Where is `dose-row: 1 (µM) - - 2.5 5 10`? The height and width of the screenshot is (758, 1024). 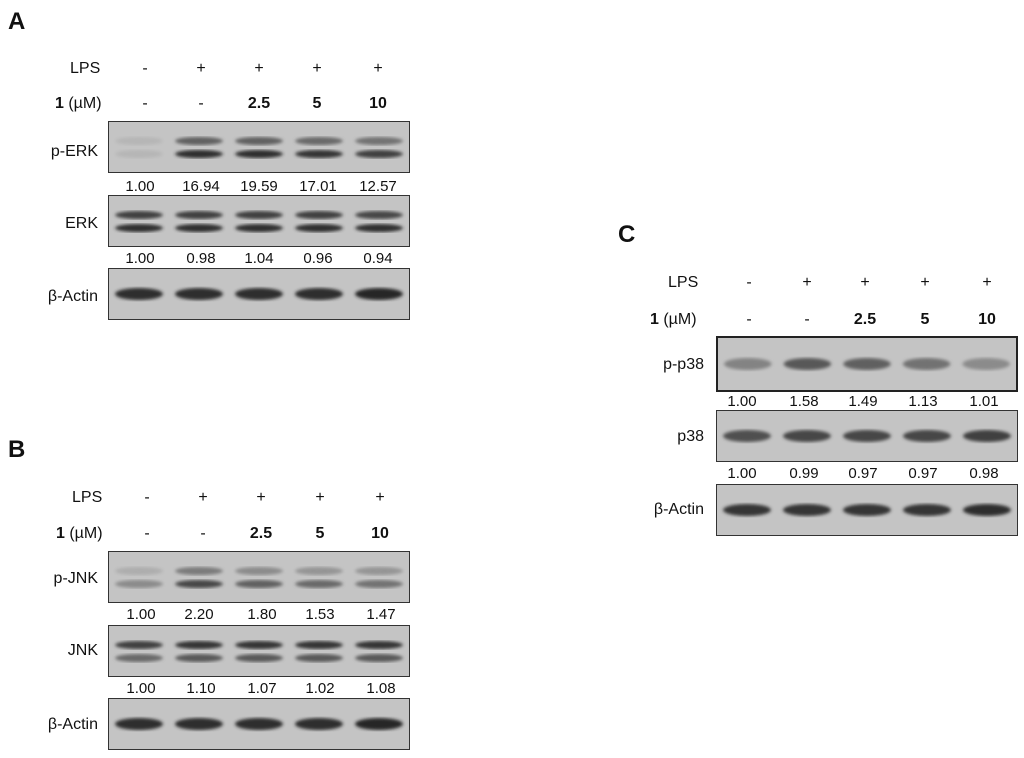 dose-row: 1 (µM) - - 2.5 5 10 is located at coordinates (810, 322).